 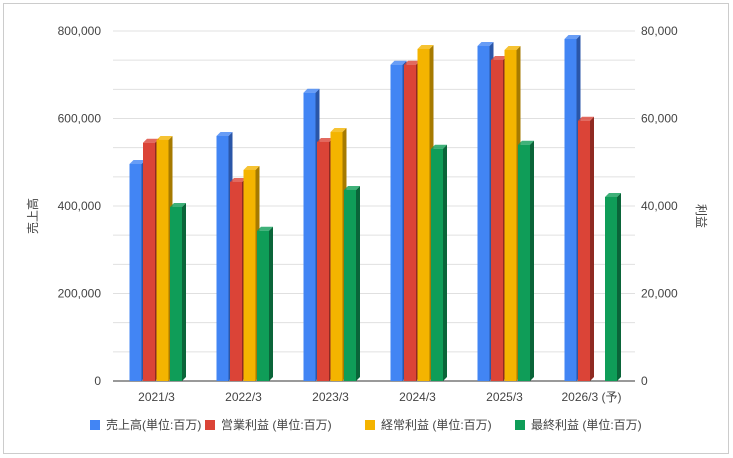 What do you see at coordinates (156, 397) in the screenshot?
I see `x-tick-label: 2021/3` at bounding box center [156, 397].